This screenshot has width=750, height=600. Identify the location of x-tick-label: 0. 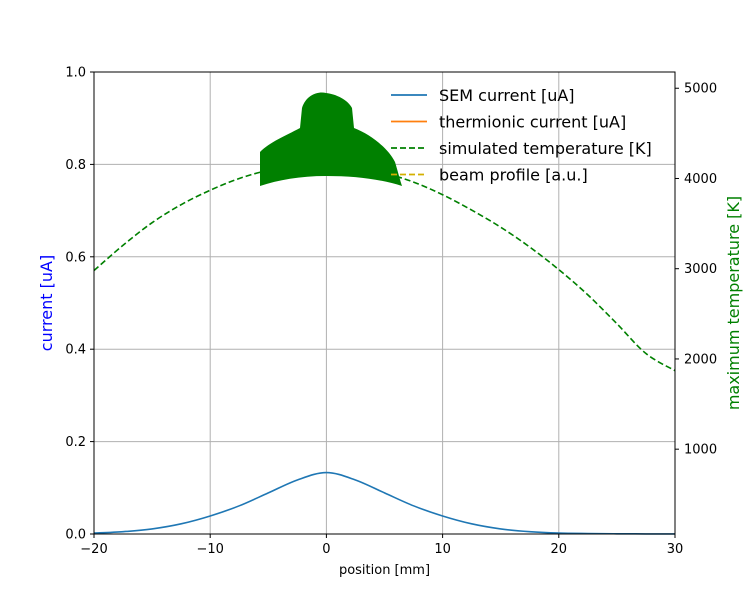
(326, 549).